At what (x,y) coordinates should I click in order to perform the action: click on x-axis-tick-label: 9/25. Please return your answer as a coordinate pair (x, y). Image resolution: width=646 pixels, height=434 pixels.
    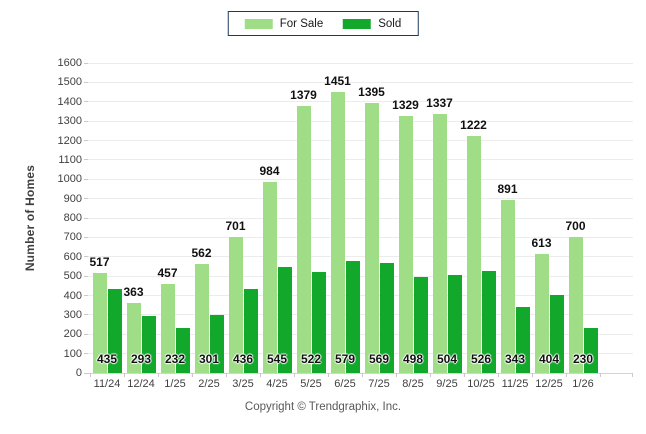
    Looking at the image, I should click on (447, 384).